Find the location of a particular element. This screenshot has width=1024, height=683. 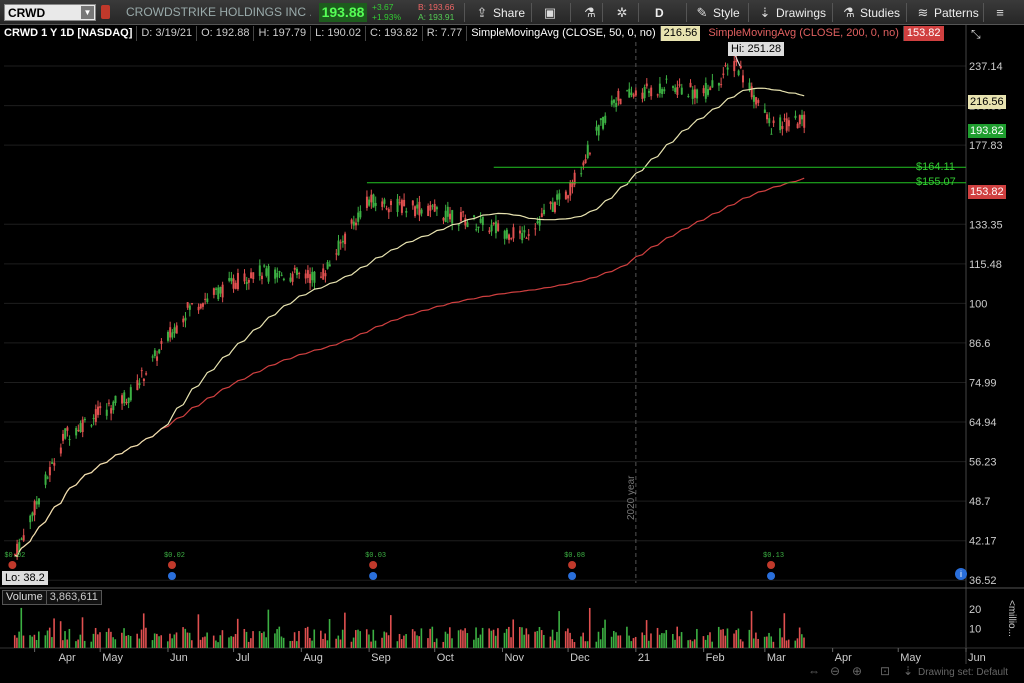

aggregation-button: D is located at coordinates (659, 12).